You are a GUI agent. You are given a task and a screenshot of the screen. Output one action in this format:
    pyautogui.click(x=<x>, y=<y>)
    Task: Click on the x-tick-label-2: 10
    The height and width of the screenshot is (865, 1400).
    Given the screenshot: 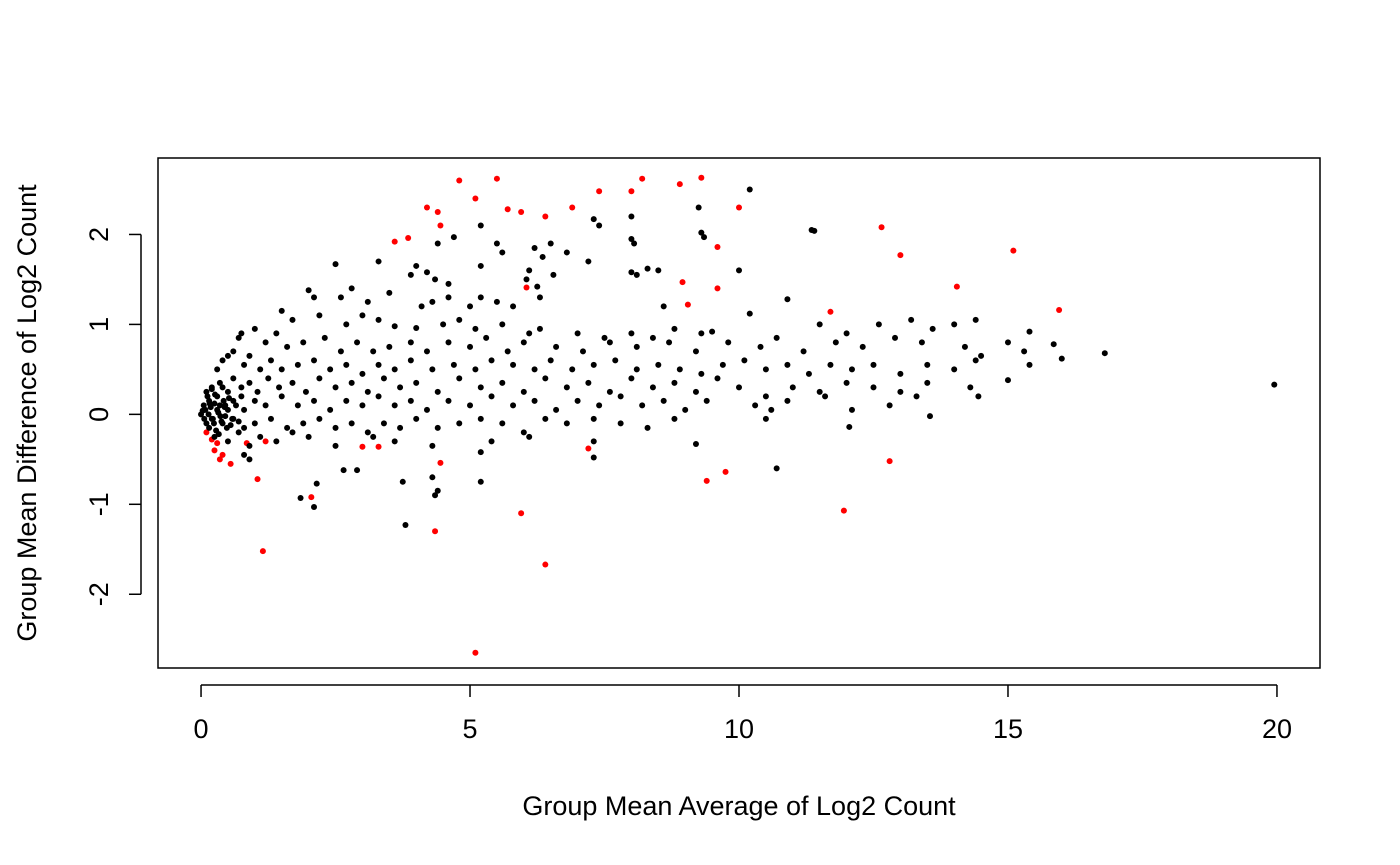 What is the action you would take?
    pyautogui.click(x=739, y=729)
    